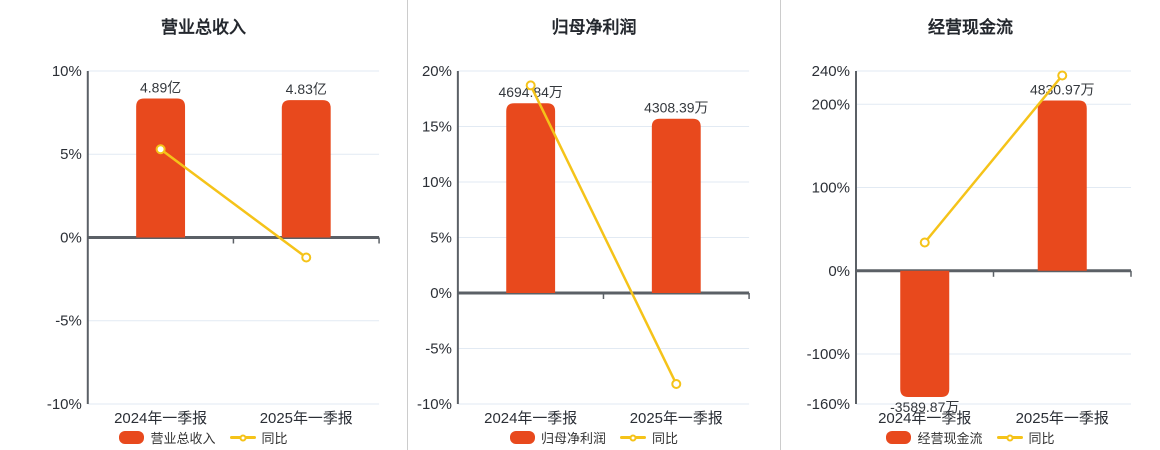 The width and height of the screenshot is (1160, 450). Describe the element at coordinates (437, 71) in the screenshot. I see `y-axis-tick-label: 20%` at that location.